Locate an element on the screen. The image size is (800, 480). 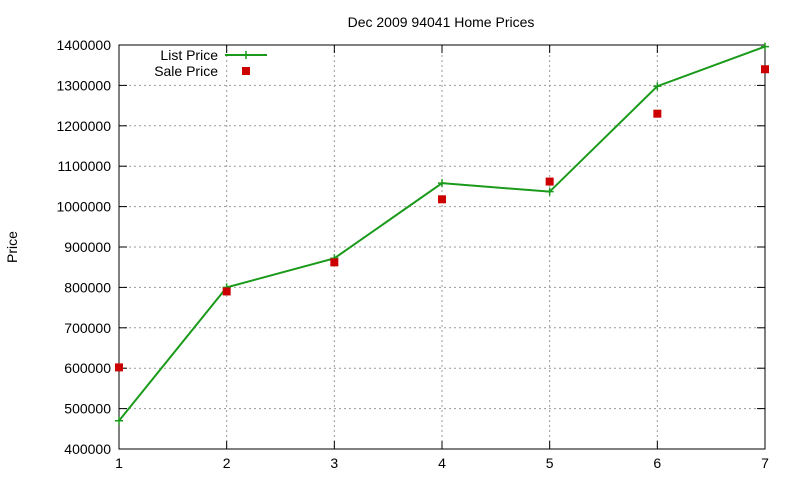
legend-label: List Price is located at coordinates (189, 55).